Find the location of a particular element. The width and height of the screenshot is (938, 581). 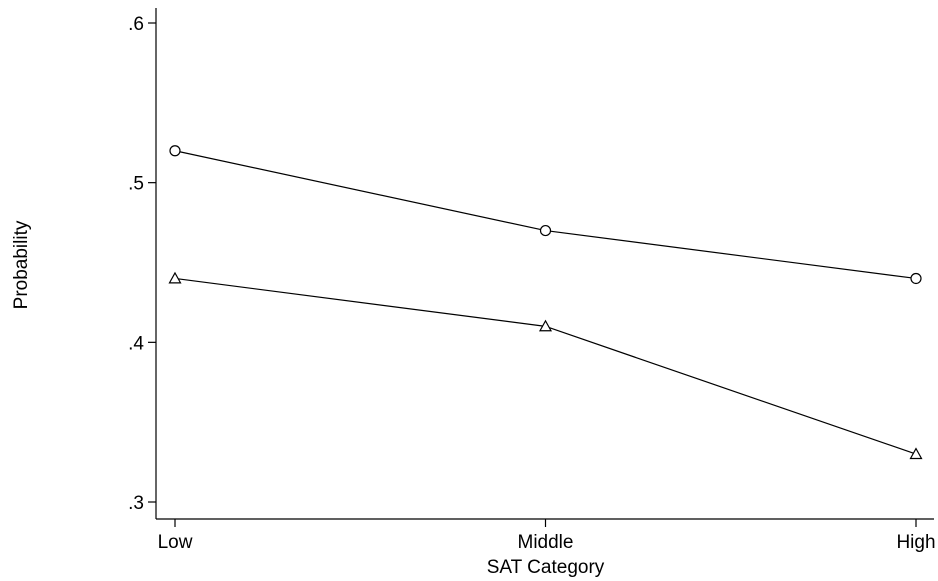

x-axis-title: SAT Category is located at coordinates (546, 567).